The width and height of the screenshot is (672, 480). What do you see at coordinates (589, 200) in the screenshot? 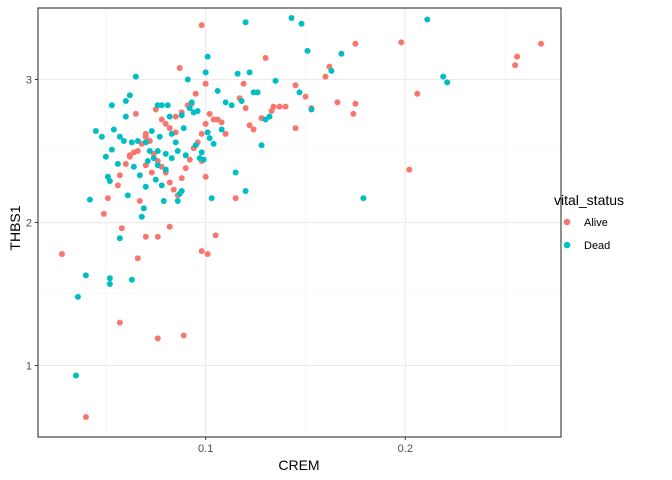
I see `legend-title: vital_status` at bounding box center [589, 200].